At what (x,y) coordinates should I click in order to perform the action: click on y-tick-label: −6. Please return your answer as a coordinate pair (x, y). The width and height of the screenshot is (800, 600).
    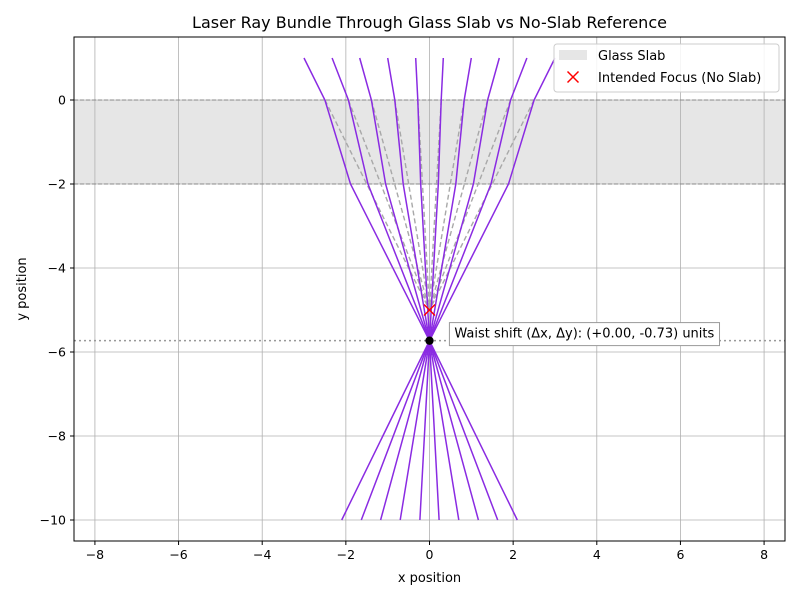
    Looking at the image, I should click on (57, 352).